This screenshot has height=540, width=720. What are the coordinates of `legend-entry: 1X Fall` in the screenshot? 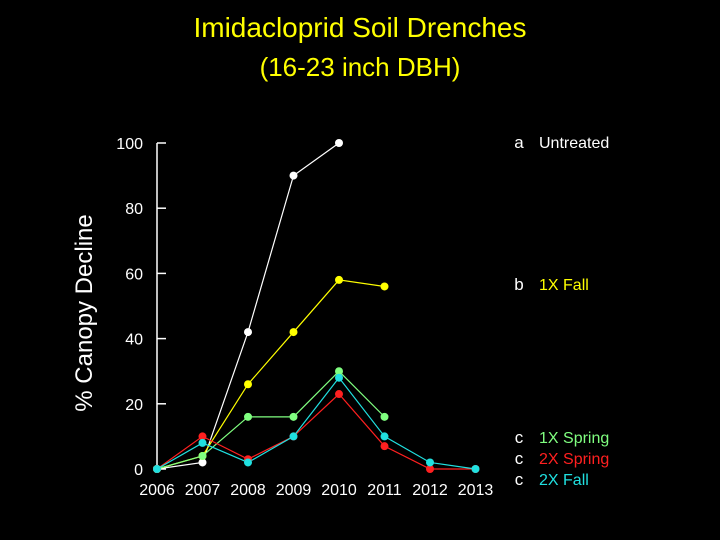 It's located at (564, 285).